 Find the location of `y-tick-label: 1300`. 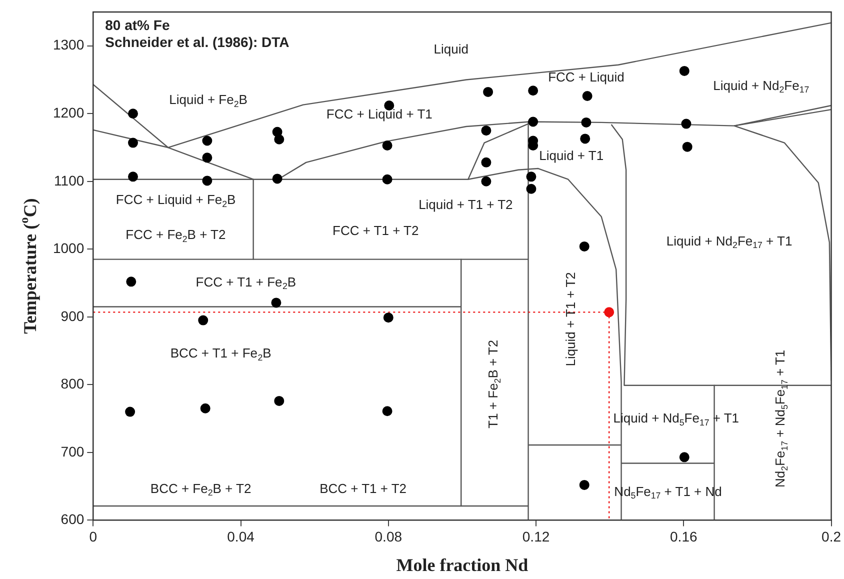

y-tick-label: 1300 is located at coordinates (68, 44).